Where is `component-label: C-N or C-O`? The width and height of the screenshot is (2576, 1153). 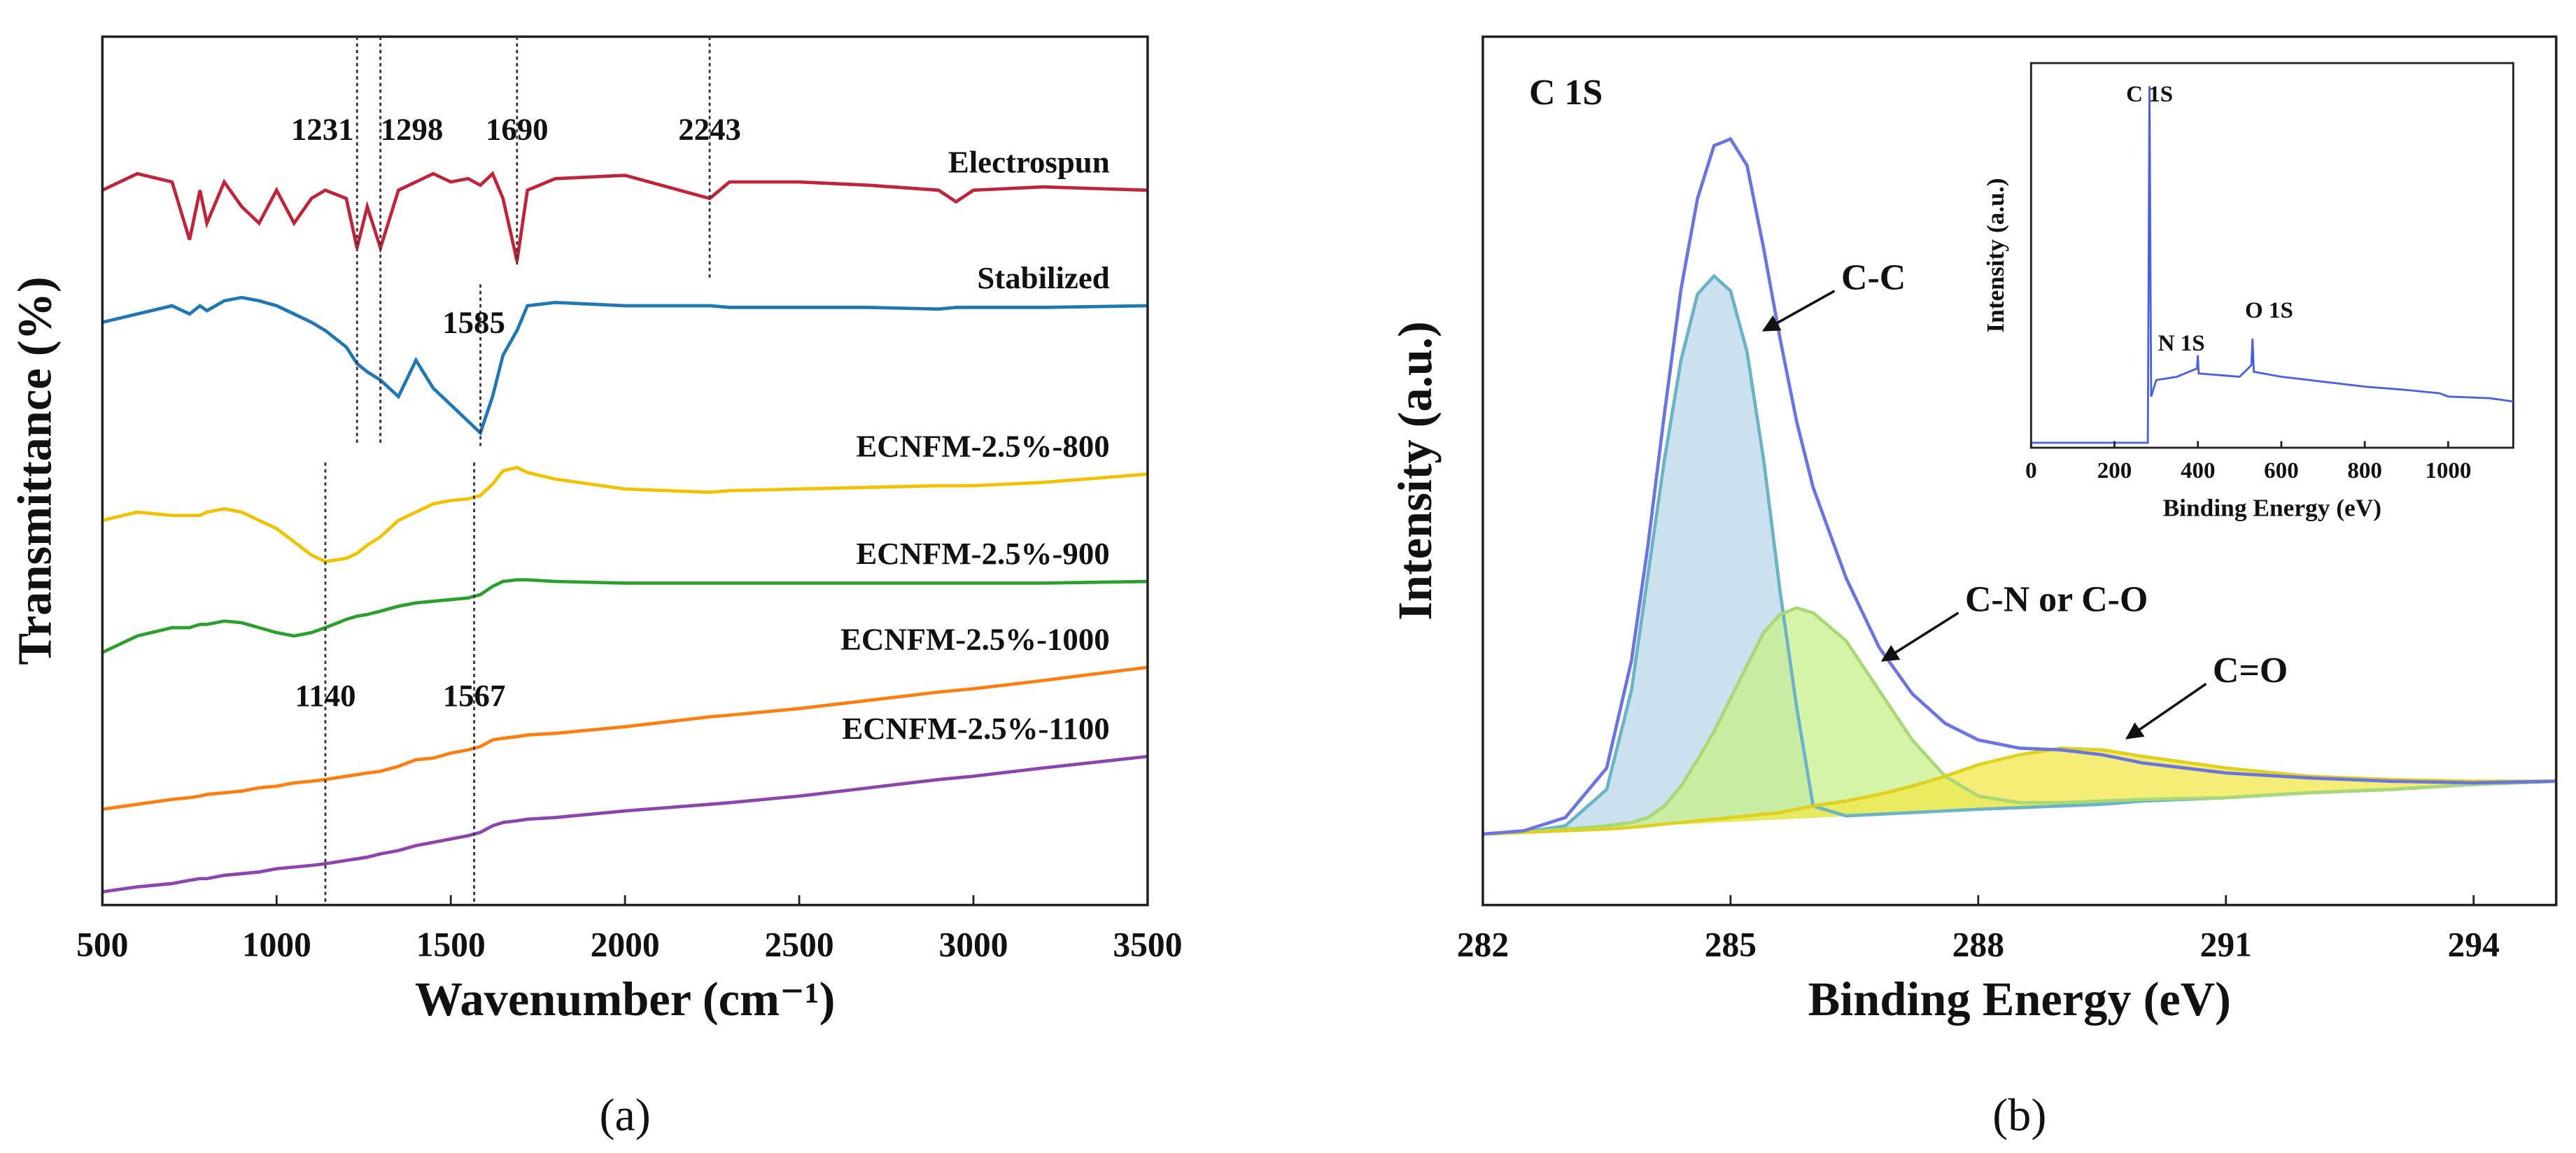 component-label: C-N or C-O is located at coordinates (2056, 600).